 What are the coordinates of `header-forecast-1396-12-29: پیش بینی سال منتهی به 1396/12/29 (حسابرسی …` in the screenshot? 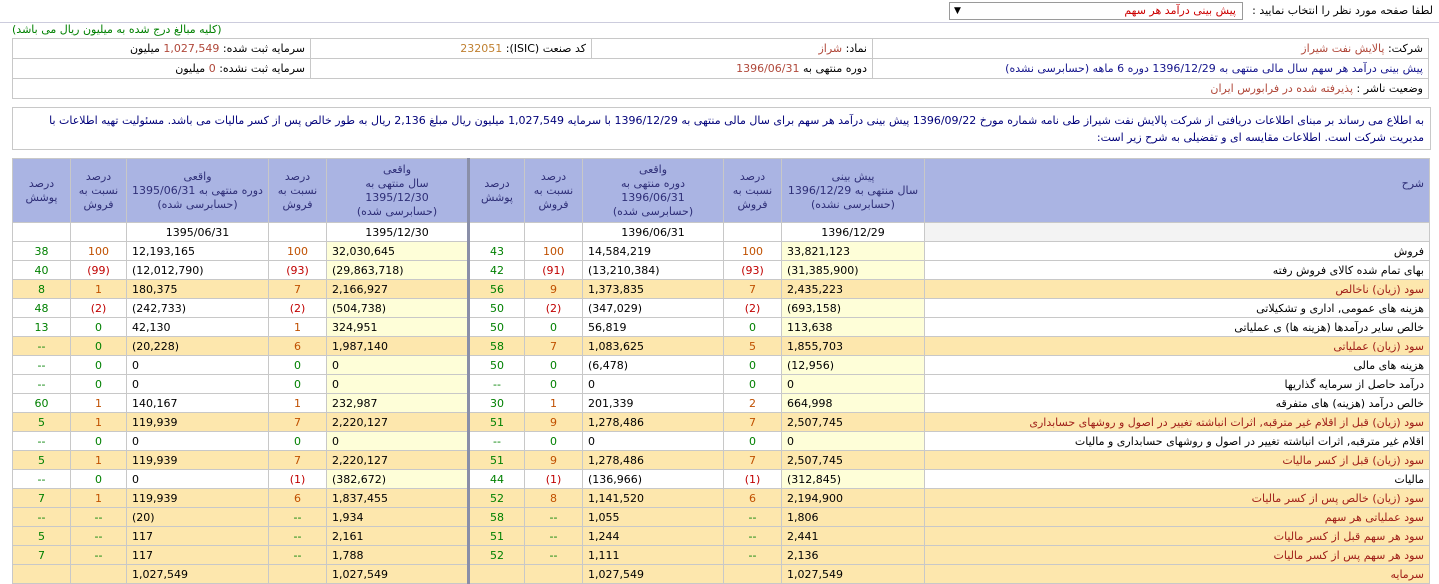 It's located at (853, 190).